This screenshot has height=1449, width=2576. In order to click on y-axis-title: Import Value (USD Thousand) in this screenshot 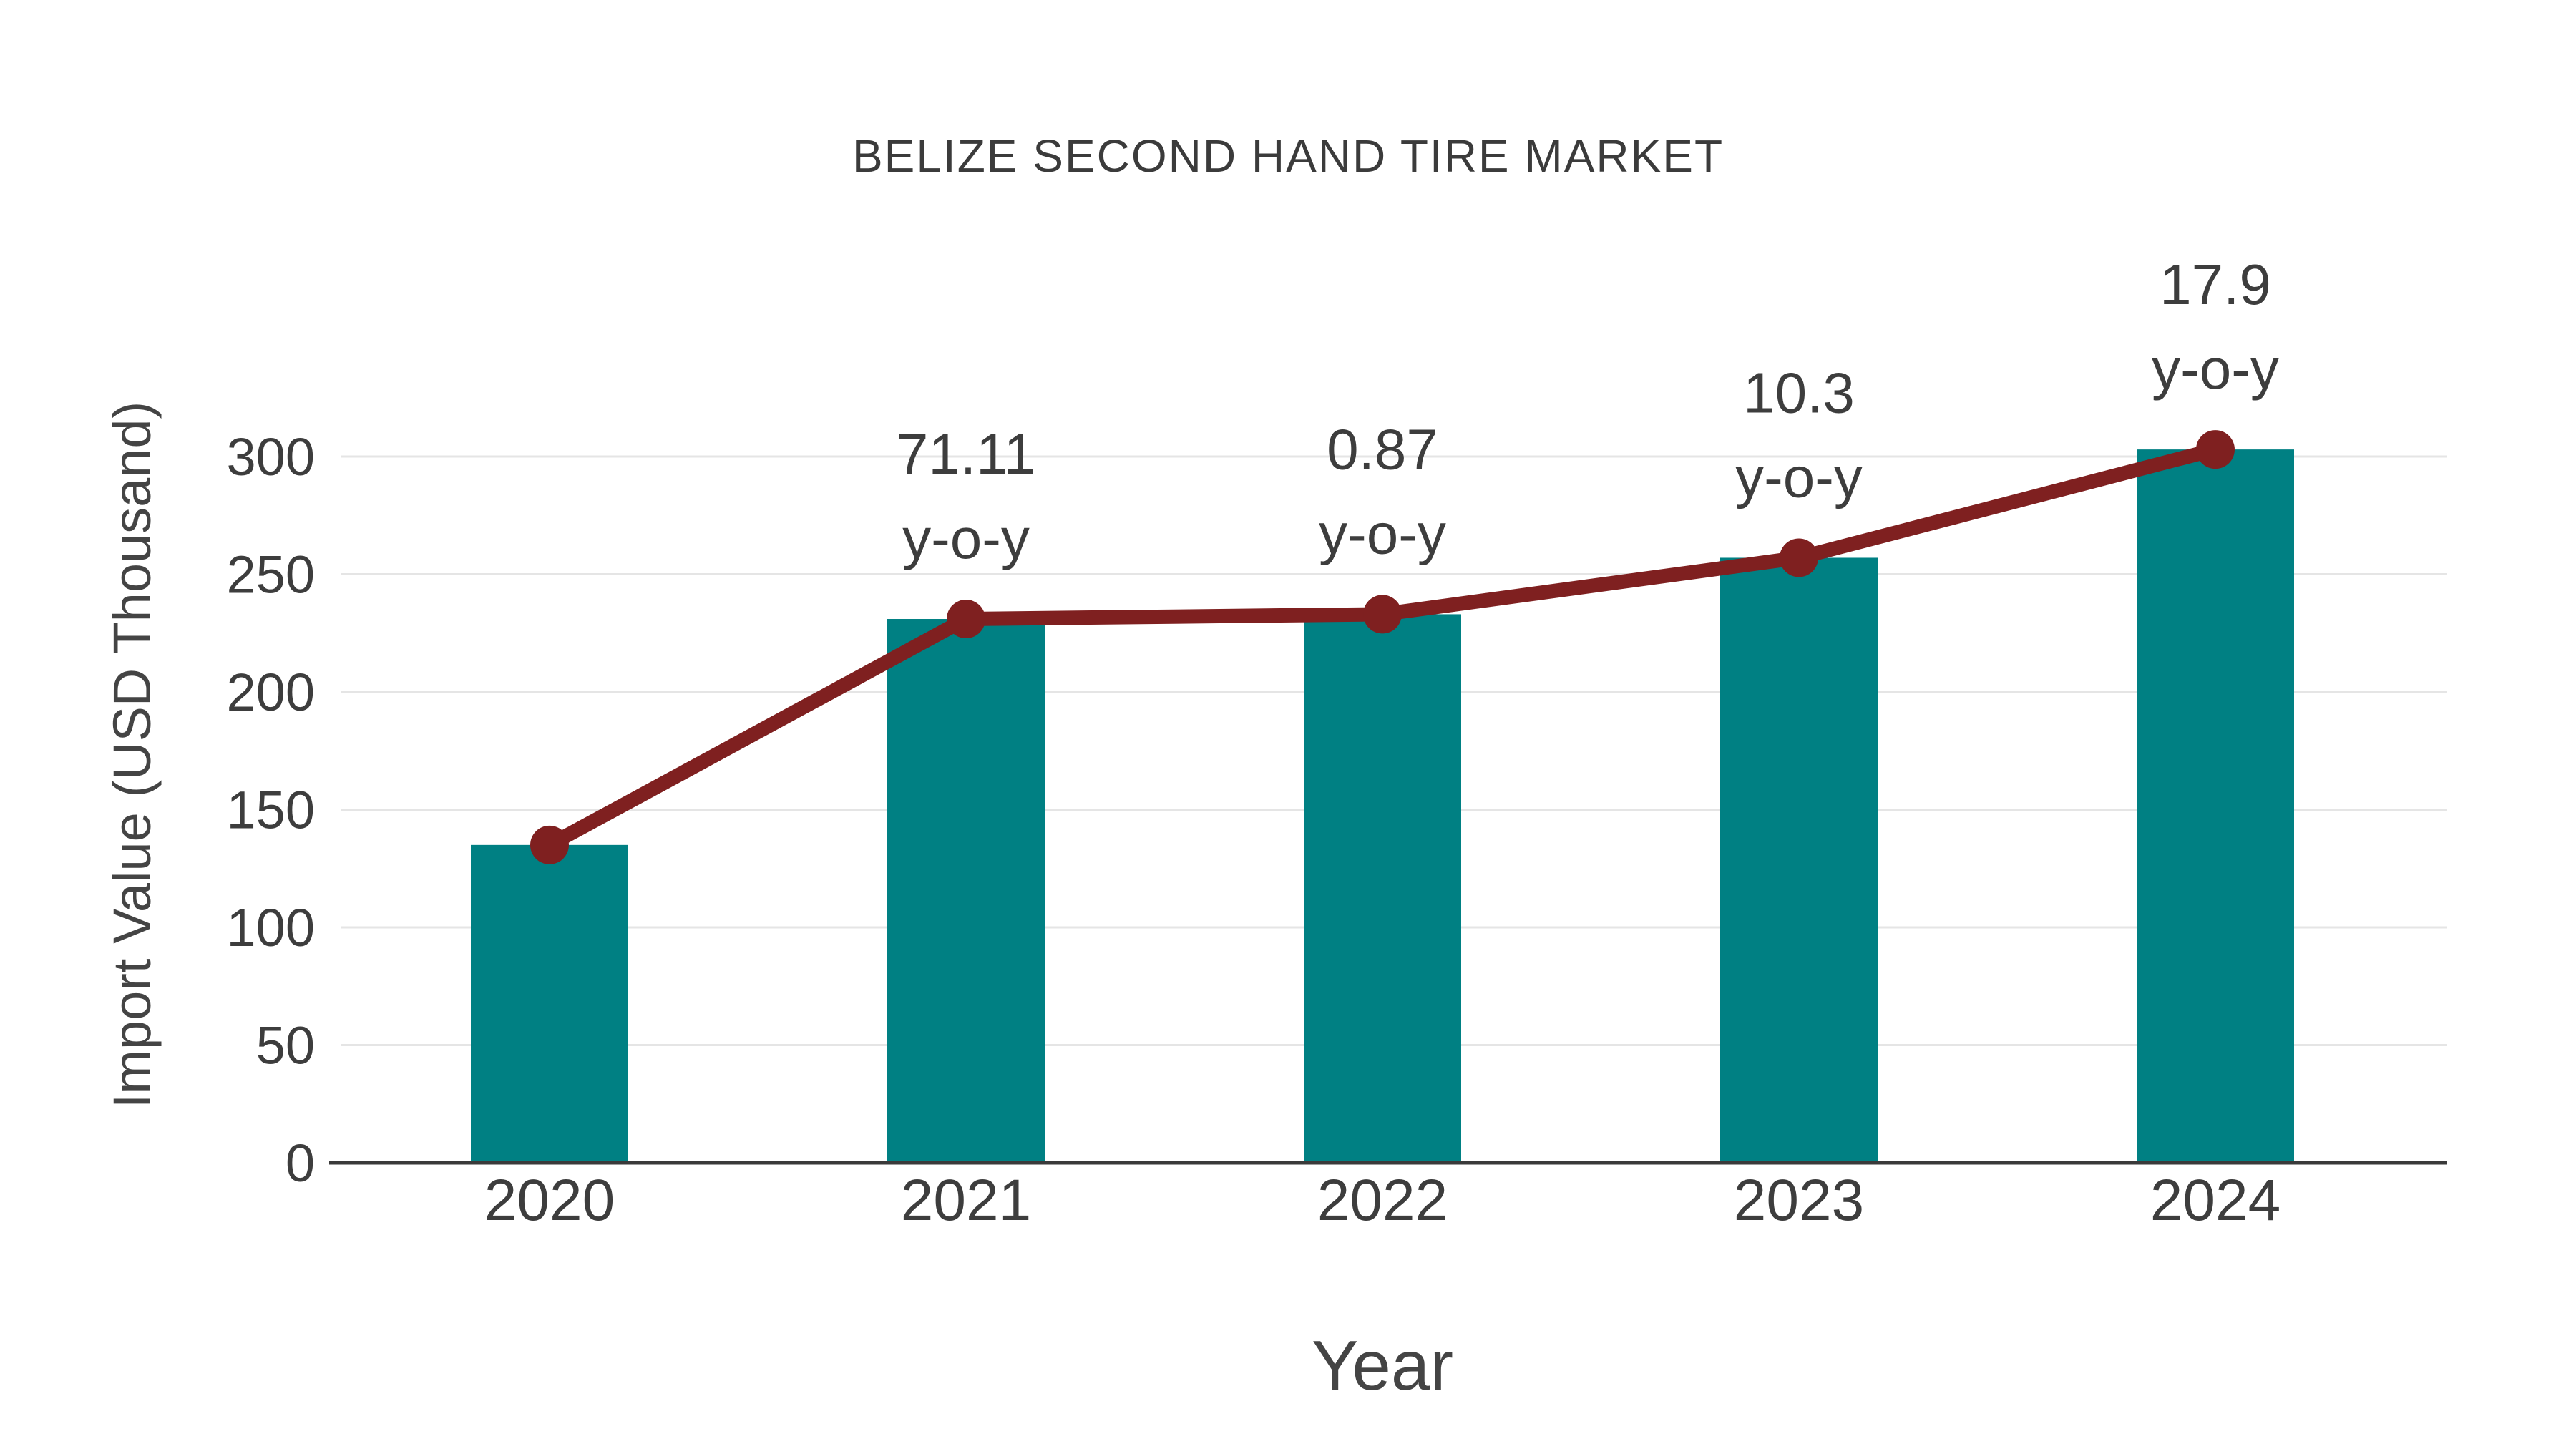, I will do `click(132, 755)`.